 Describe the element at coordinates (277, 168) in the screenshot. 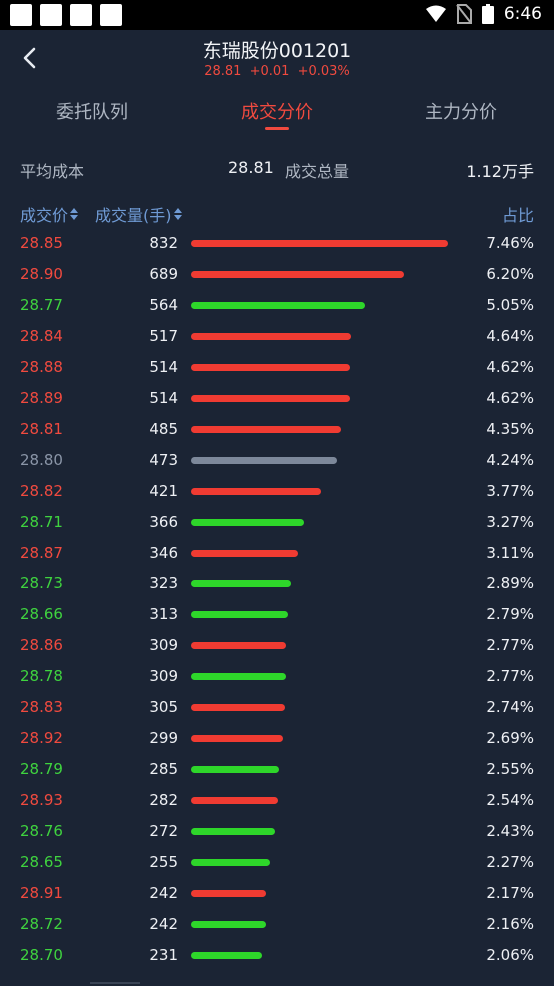

I see `summary-bar: 平均成本 28.81 成交总量 1.12万手` at that location.